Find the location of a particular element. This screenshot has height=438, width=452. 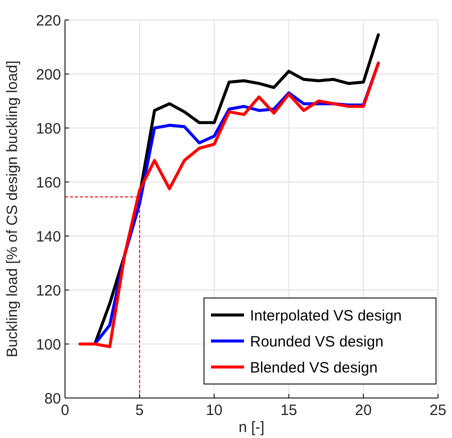

x-tick-label: 20 is located at coordinates (363, 410).